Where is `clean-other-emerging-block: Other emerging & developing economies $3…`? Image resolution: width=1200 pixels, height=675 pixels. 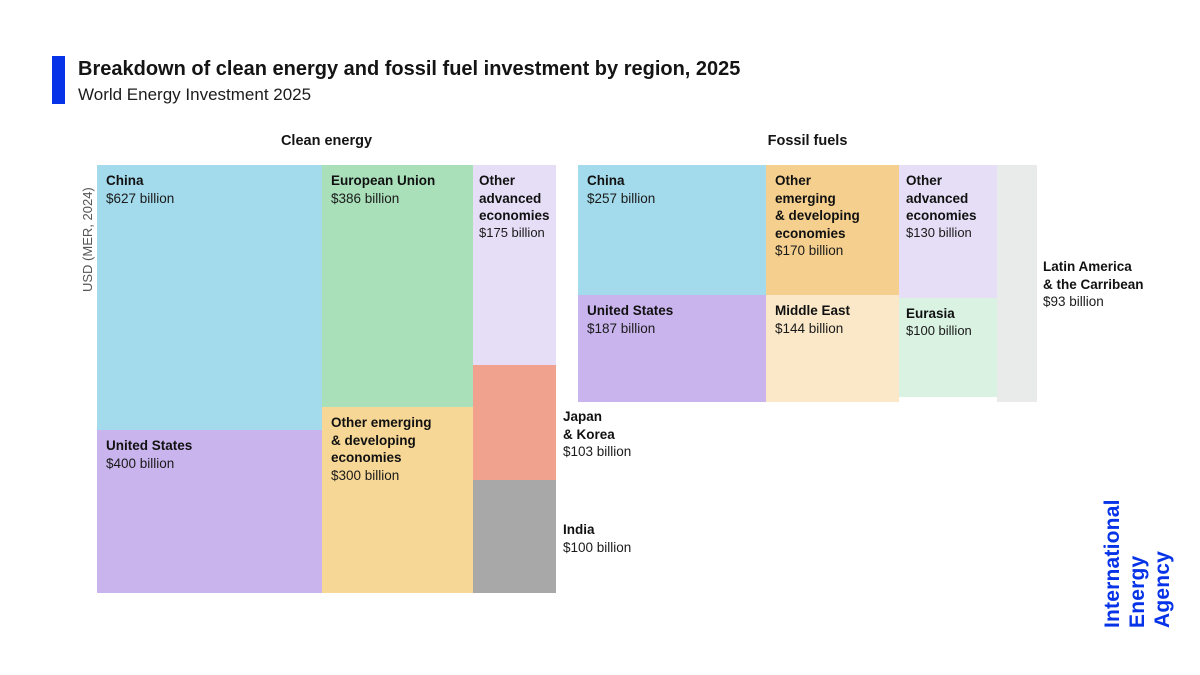 clean-other-emerging-block: Other emerging & developing economies $3… is located at coordinates (397, 500).